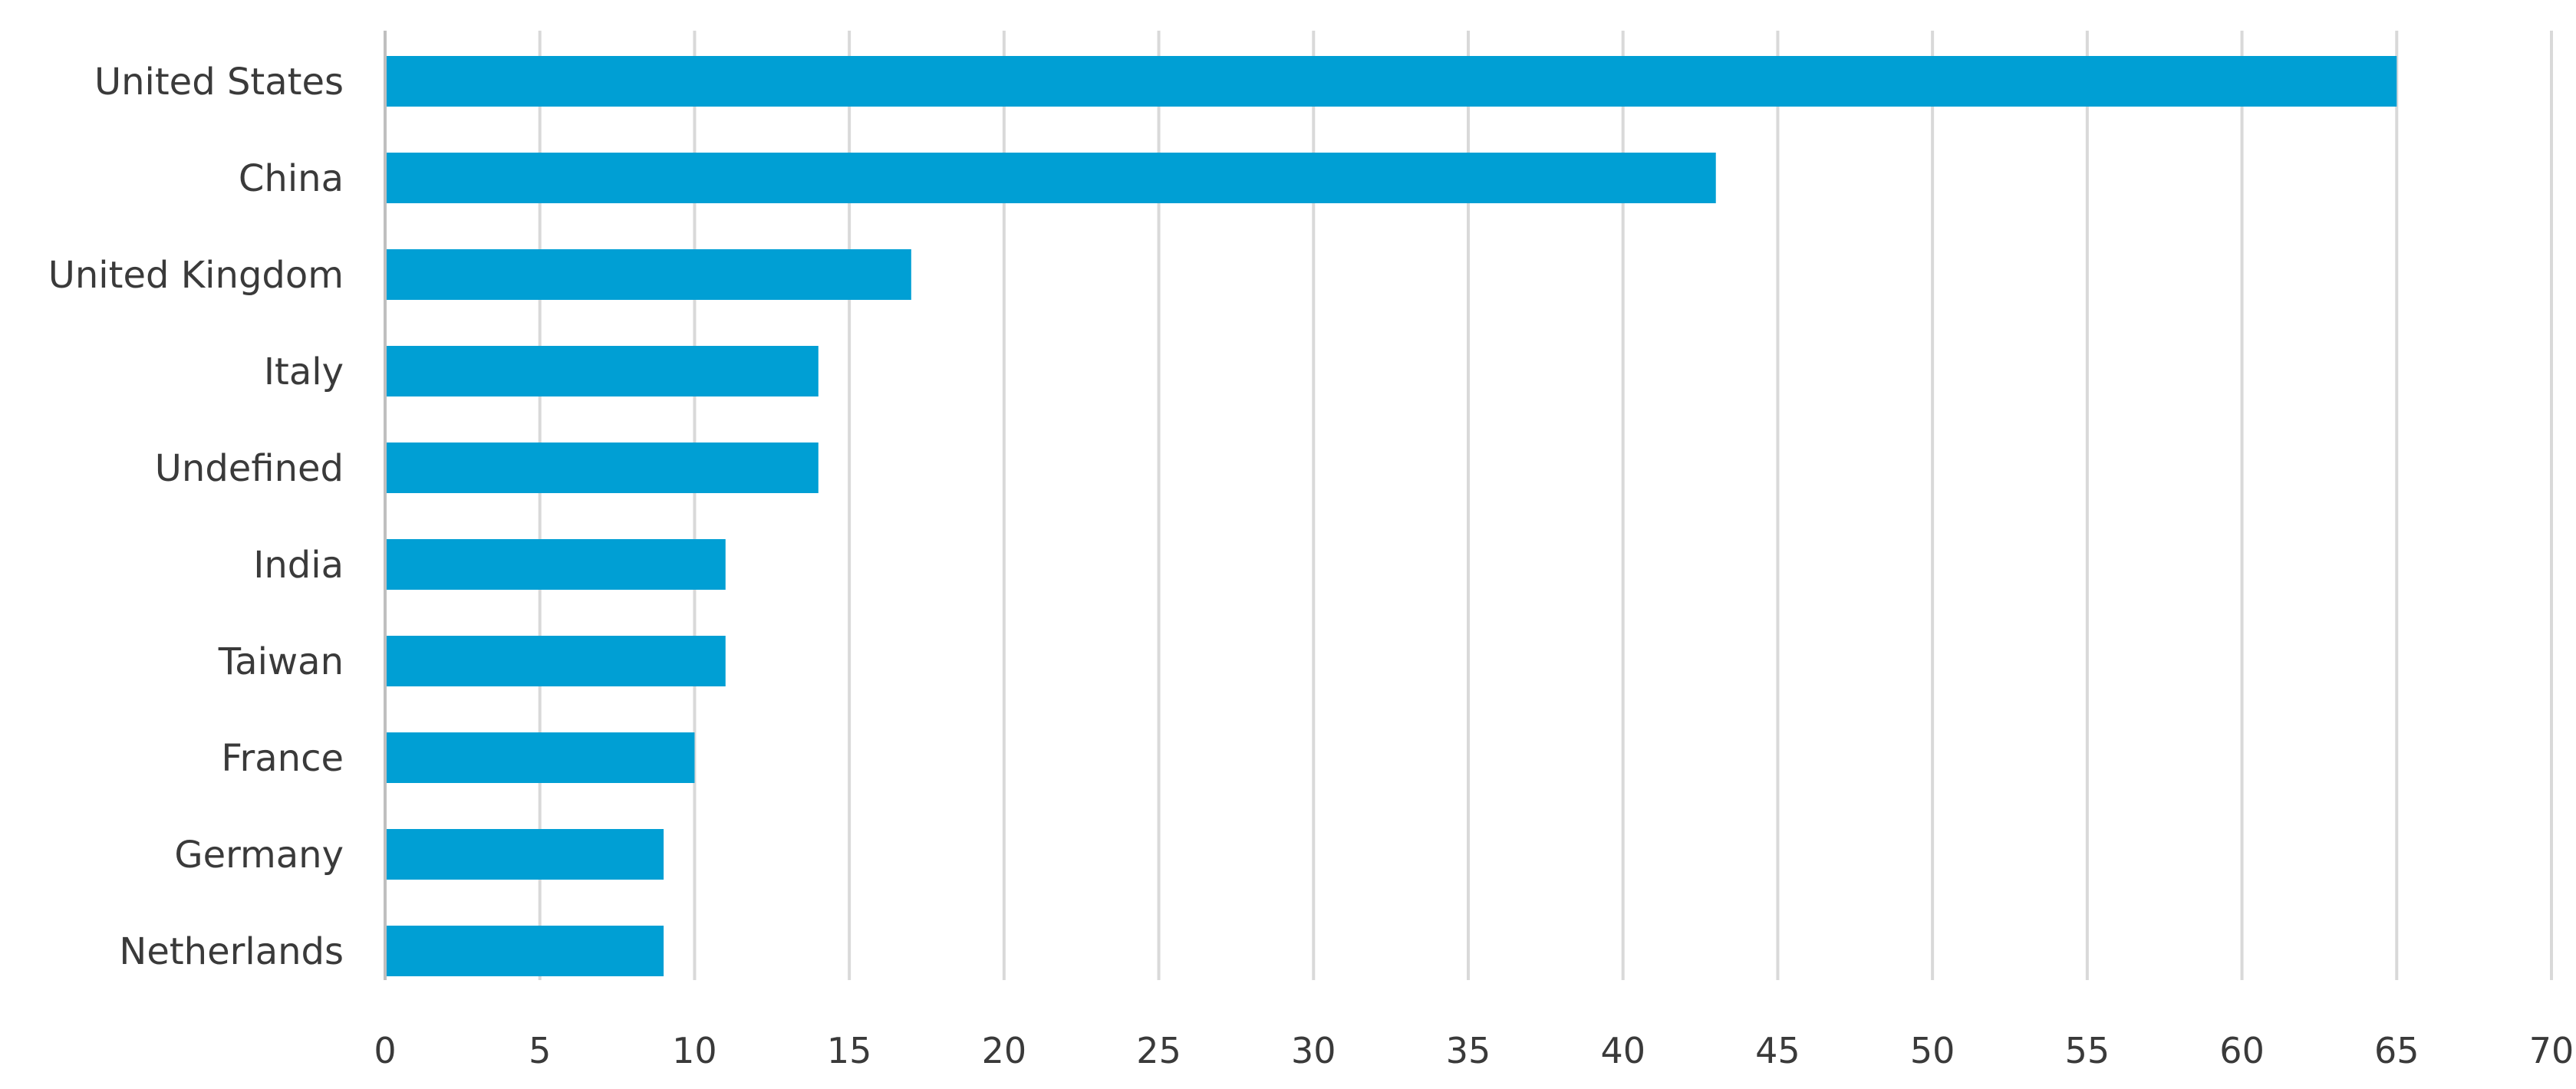 Image resolution: width=2576 pixels, height=1089 pixels. I want to click on category-label: India, so click(298, 565).